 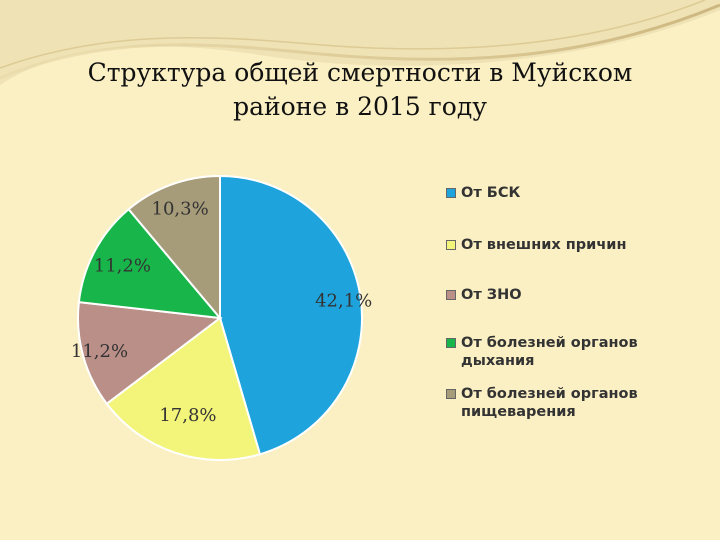 I want to click on legend-item-bsk: От БСК, so click(x=483, y=193).